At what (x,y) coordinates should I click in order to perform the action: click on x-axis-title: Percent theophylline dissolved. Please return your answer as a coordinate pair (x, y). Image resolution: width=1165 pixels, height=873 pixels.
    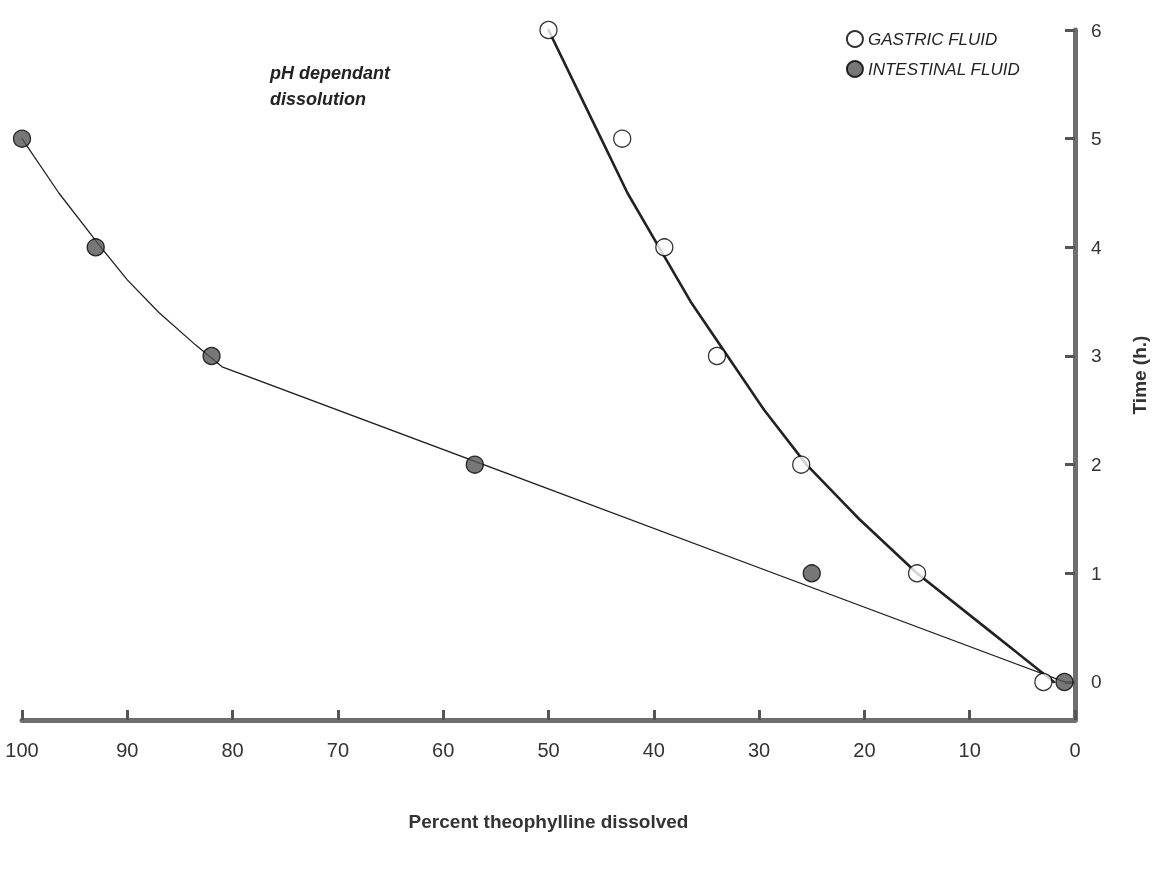
    Looking at the image, I should click on (548, 821).